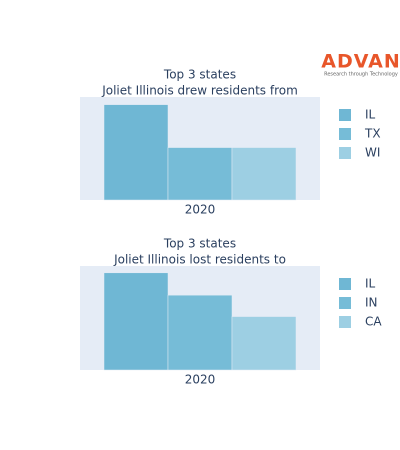  What do you see at coordinates (361, 75) in the screenshot?
I see `logo-tagline: Research through Technology` at bounding box center [361, 75].